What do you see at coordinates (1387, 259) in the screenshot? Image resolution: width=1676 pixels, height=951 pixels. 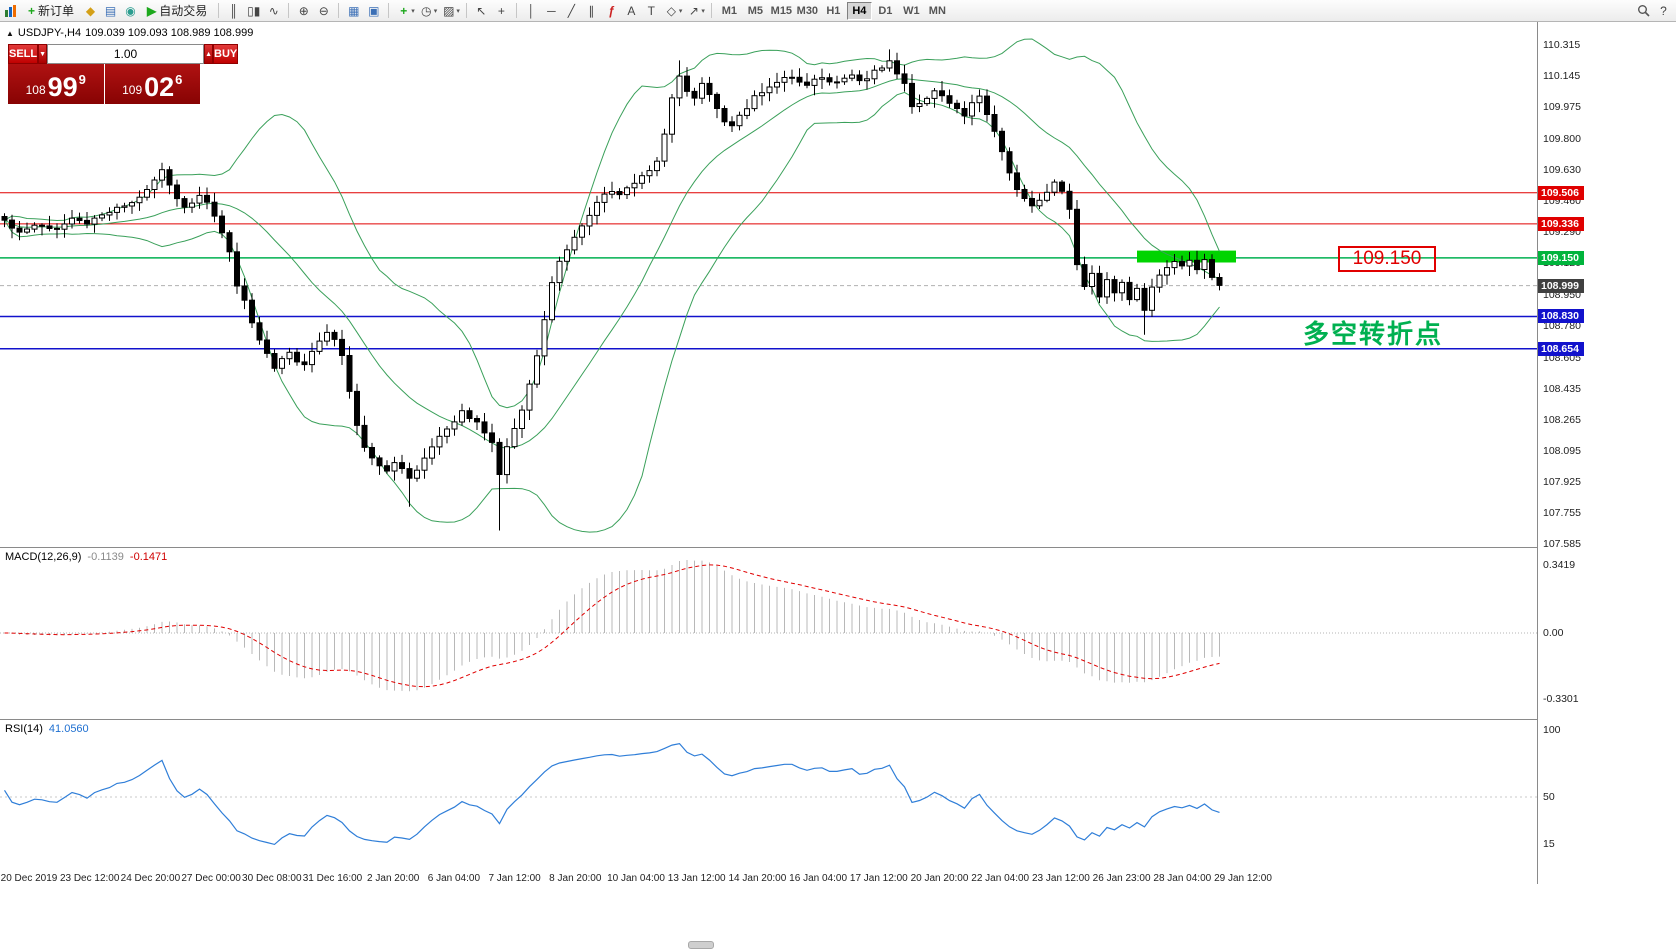 I see `price-annotation-box: 109.150` at bounding box center [1387, 259].